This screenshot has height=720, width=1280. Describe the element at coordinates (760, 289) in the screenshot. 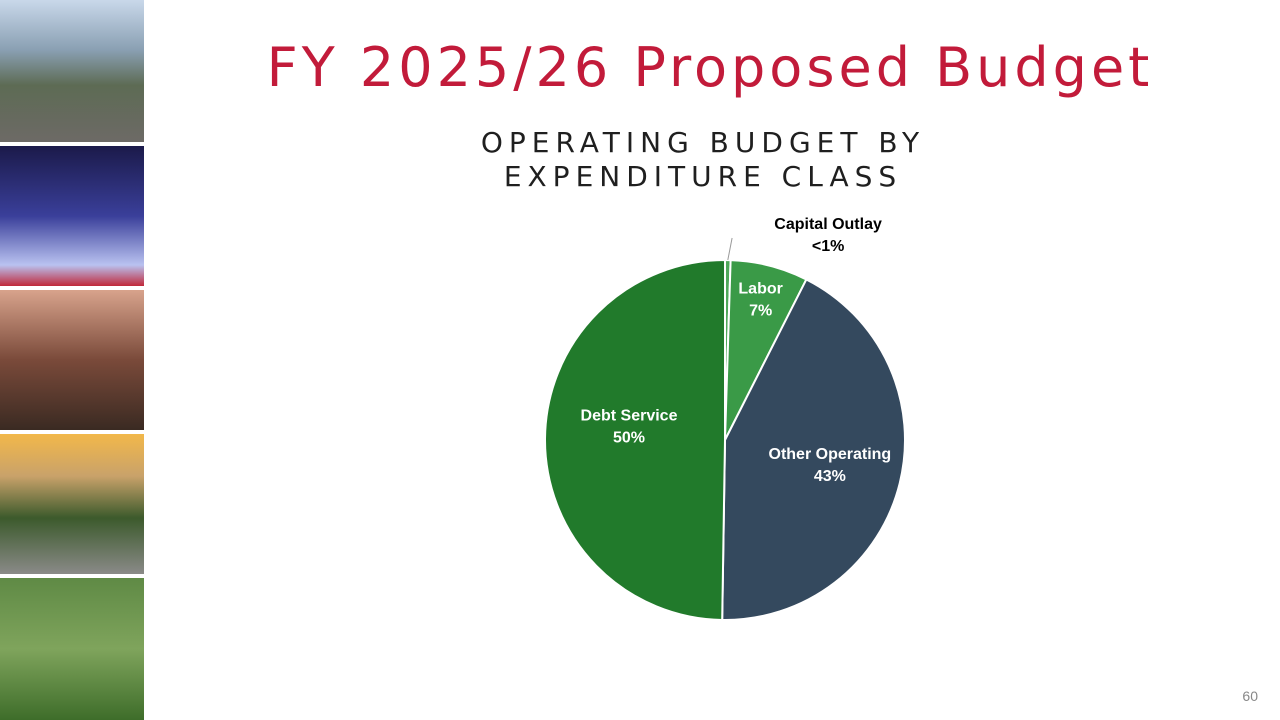

I see `data-label-name: Labor` at that location.